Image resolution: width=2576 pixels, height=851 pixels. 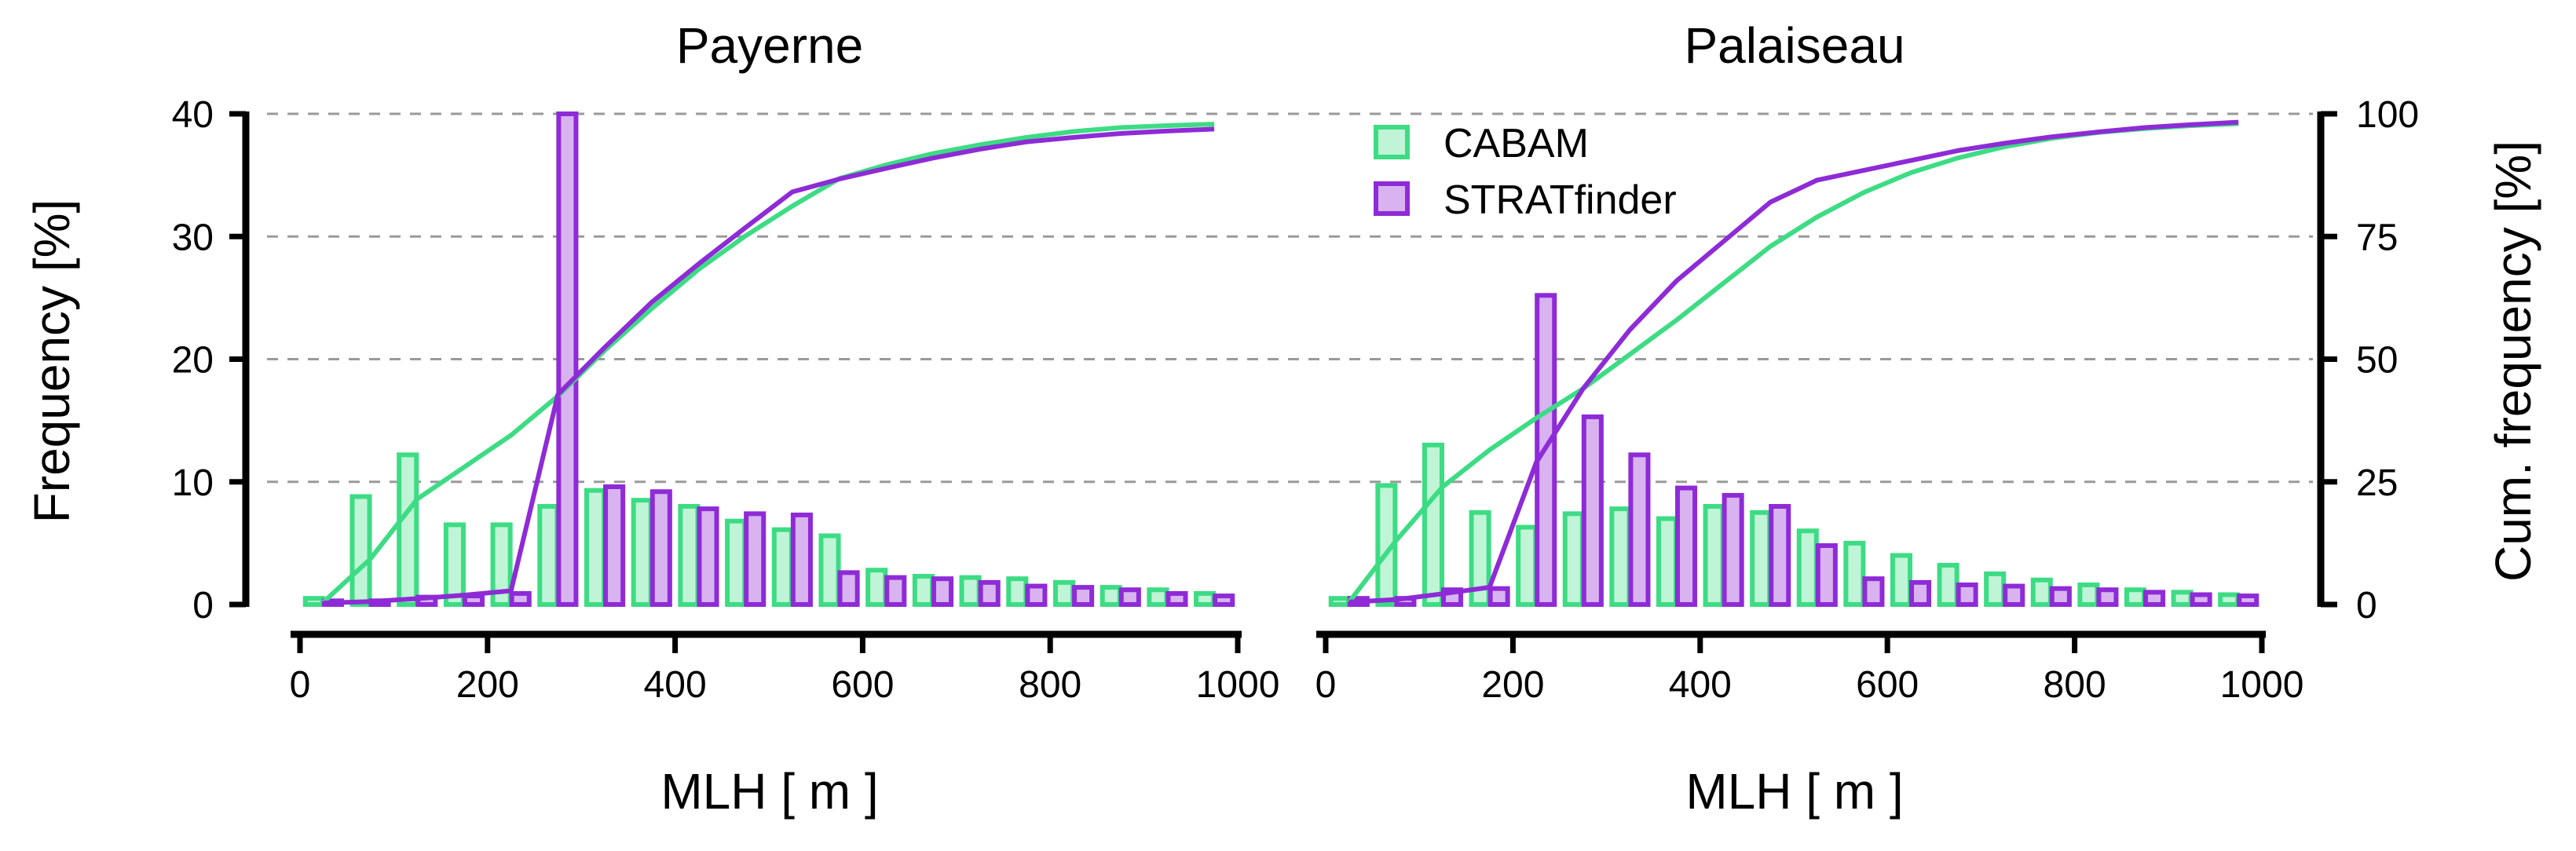 I want to click on legend-swatch-cabam, so click(x=1392, y=142).